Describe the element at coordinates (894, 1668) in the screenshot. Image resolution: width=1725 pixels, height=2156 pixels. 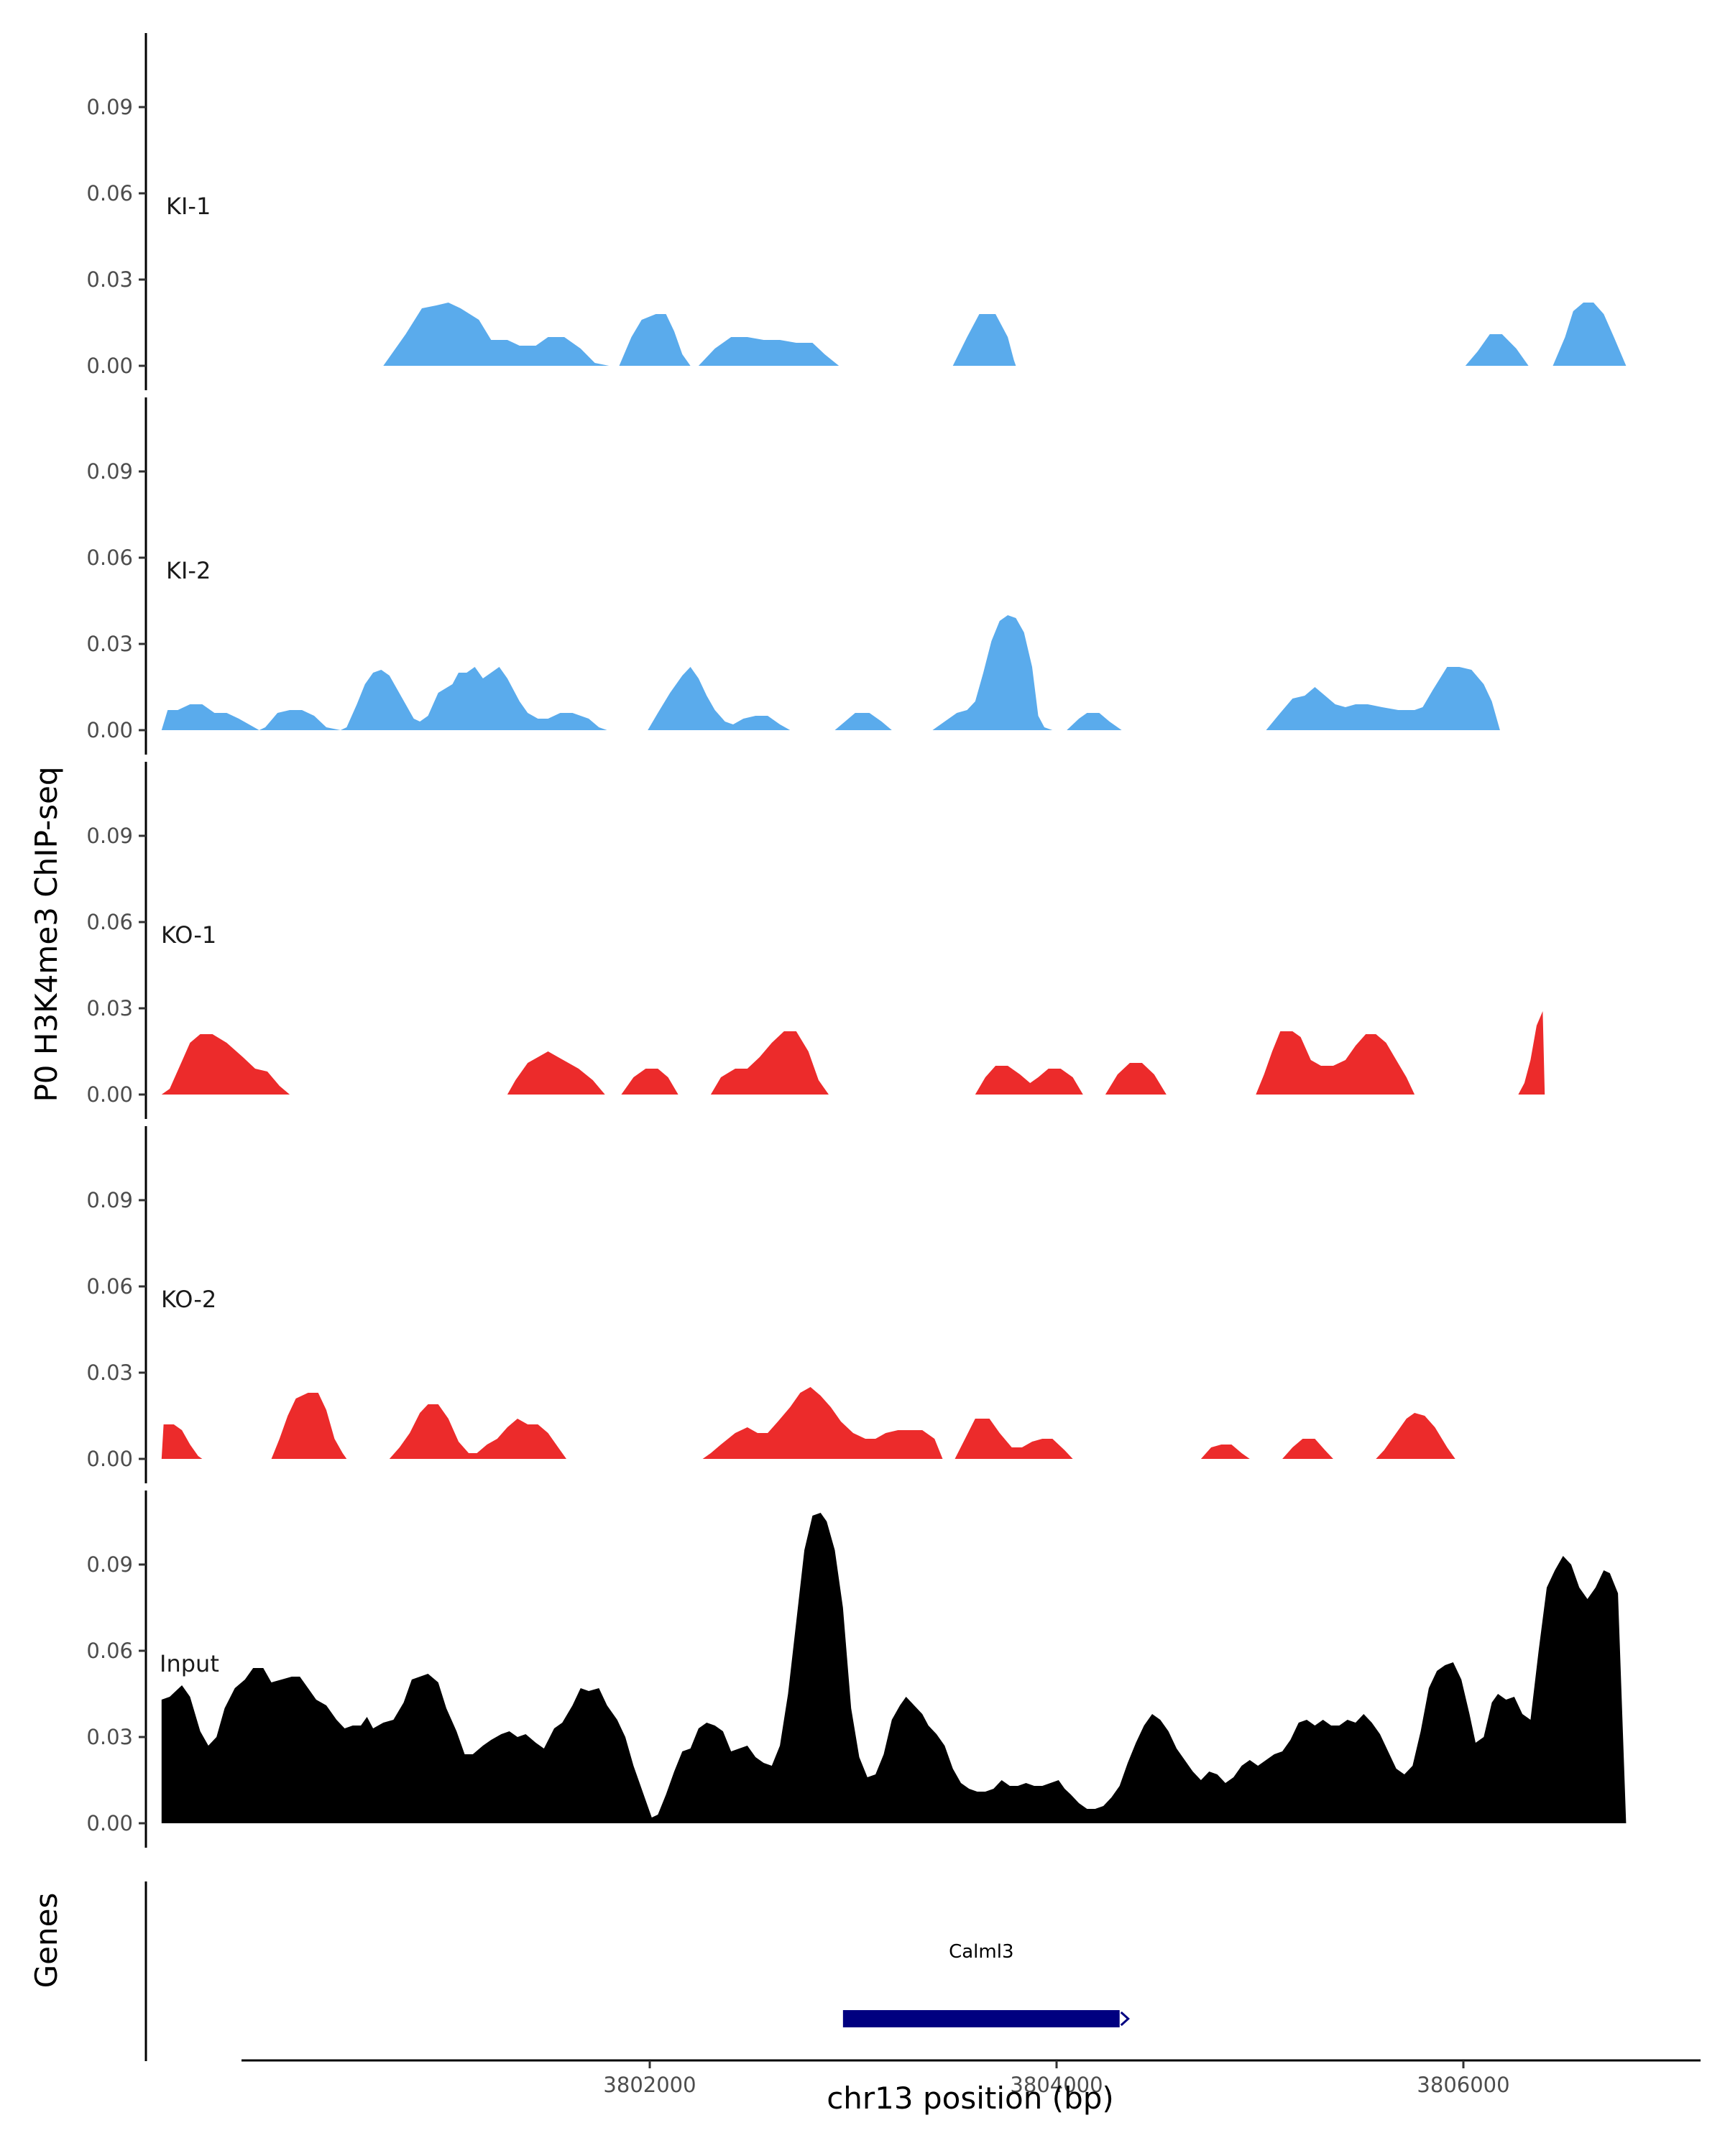
I see `area-input` at that location.